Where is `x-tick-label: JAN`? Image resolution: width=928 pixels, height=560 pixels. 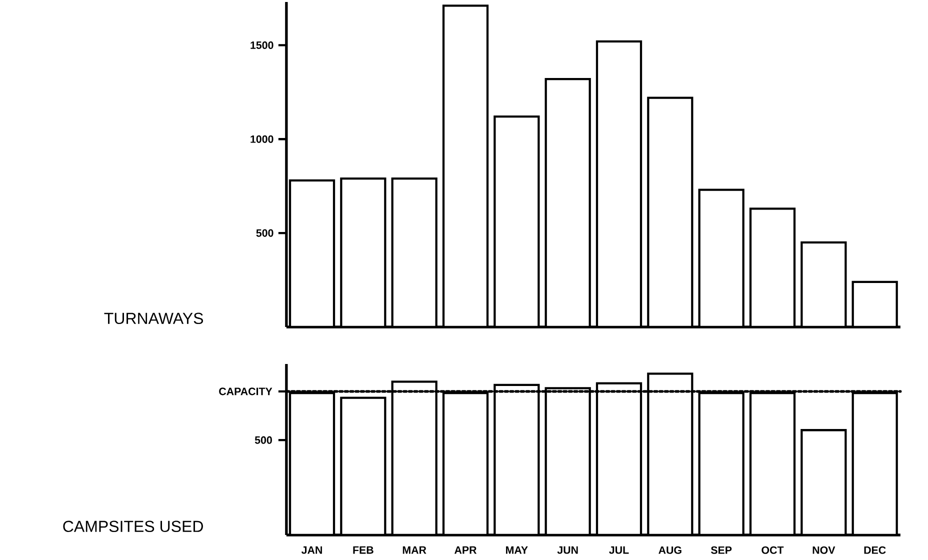 x-tick-label: JAN is located at coordinates (312, 550).